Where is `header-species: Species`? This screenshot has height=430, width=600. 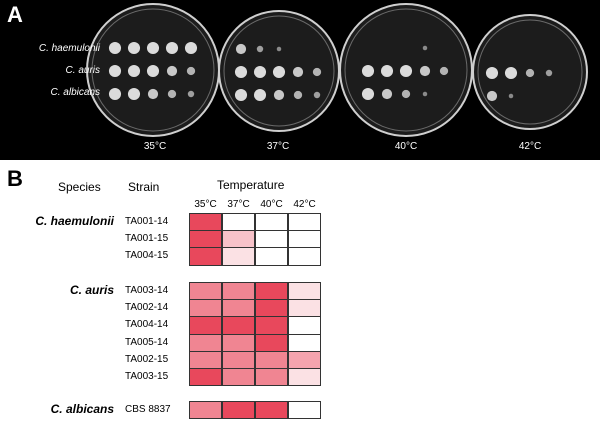 header-species: Species is located at coordinates (79, 187).